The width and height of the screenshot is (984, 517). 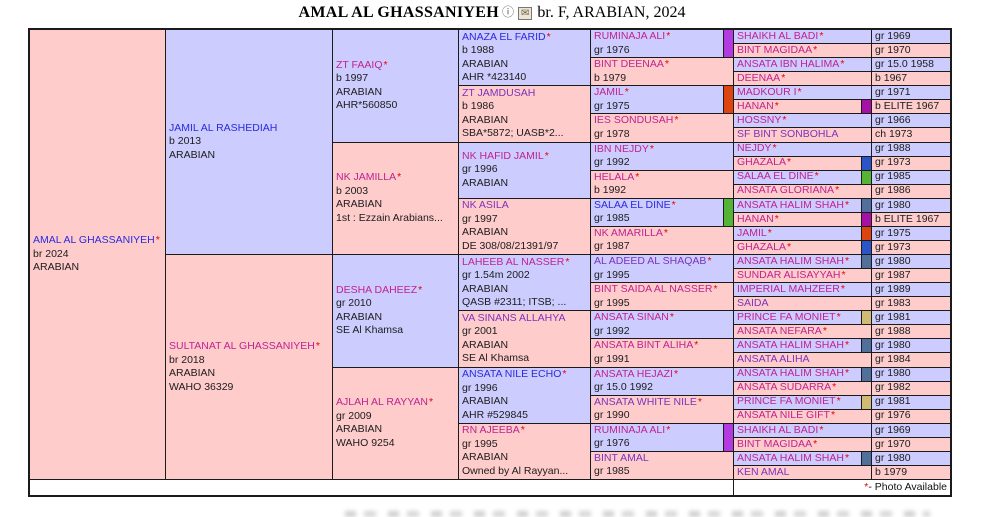 What do you see at coordinates (893, 387) in the screenshot?
I see `horse-year: gr 1982` at bounding box center [893, 387].